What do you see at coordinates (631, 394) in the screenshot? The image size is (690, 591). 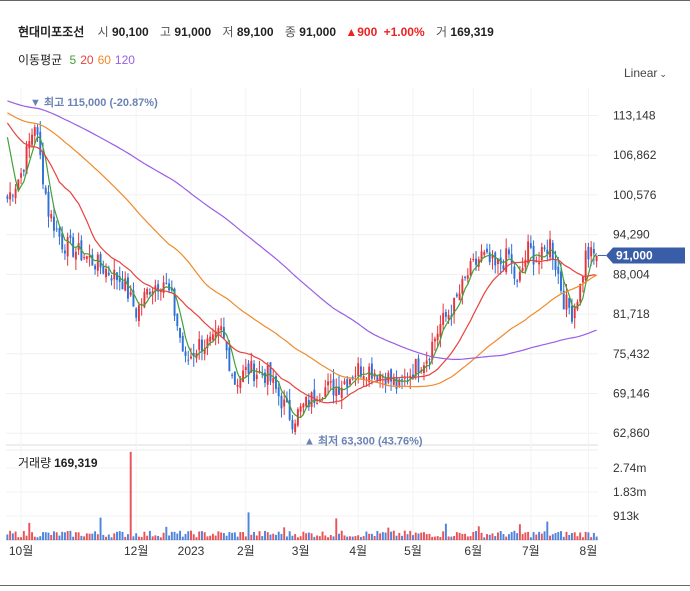 I see `y-tick-label: 69,146` at bounding box center [631, 394].